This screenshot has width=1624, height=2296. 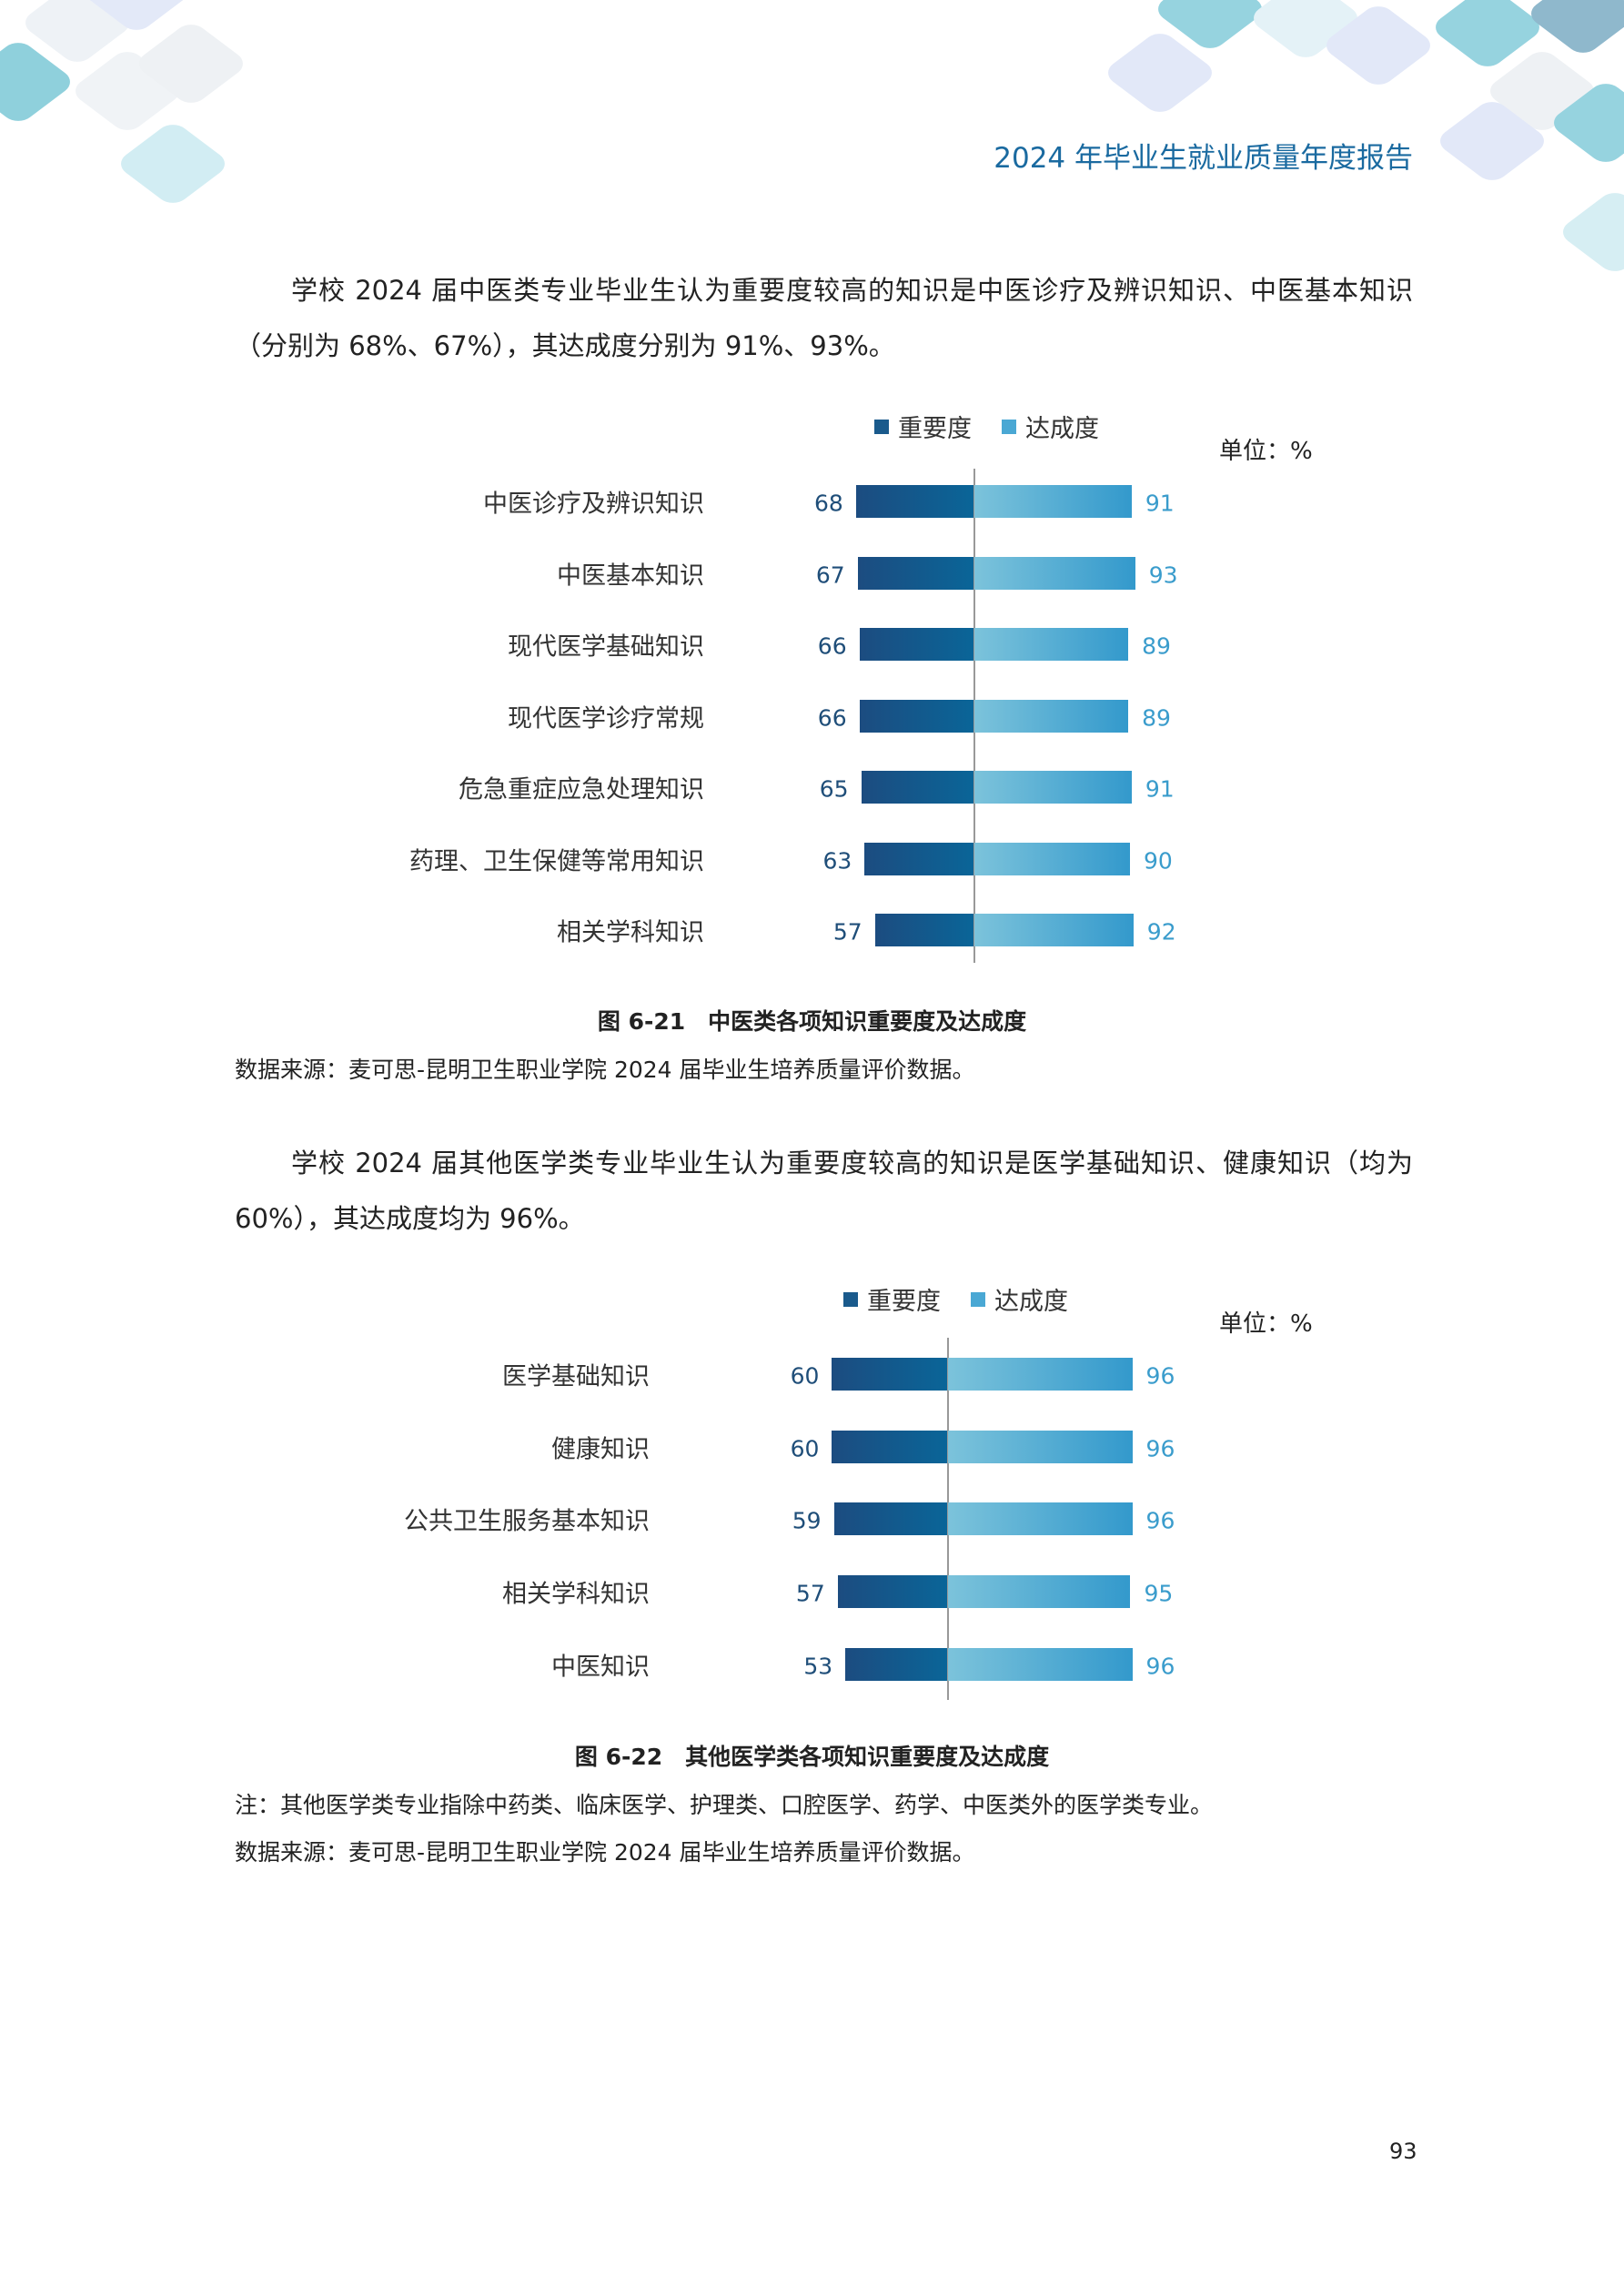 What do you see at coordinates (830, 575) in the screenshot?
I see `value-label-importance: 67` at bounding box center [830, 575].